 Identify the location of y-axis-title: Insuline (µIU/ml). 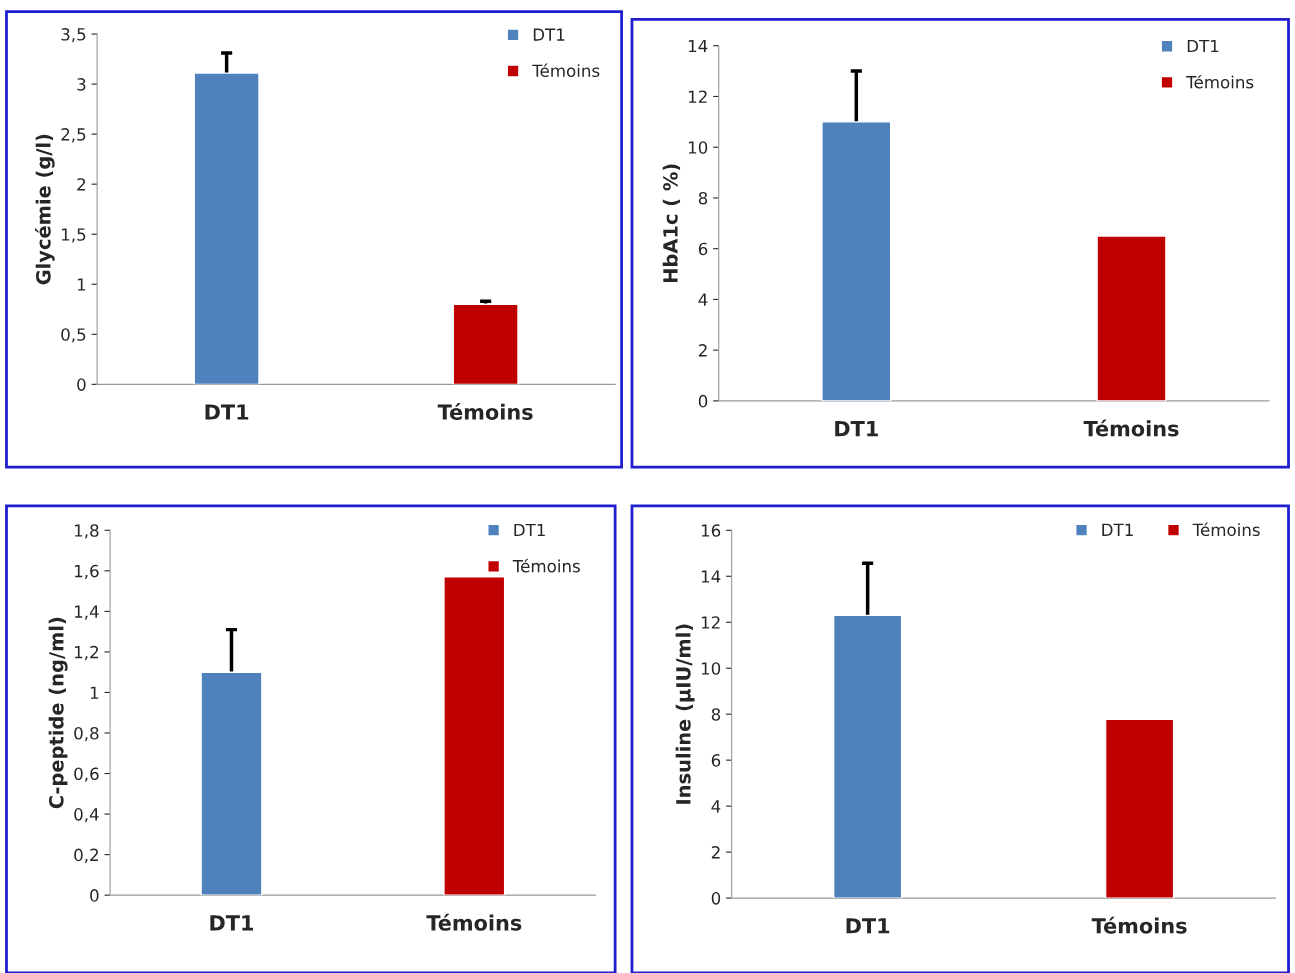
(685, 714).